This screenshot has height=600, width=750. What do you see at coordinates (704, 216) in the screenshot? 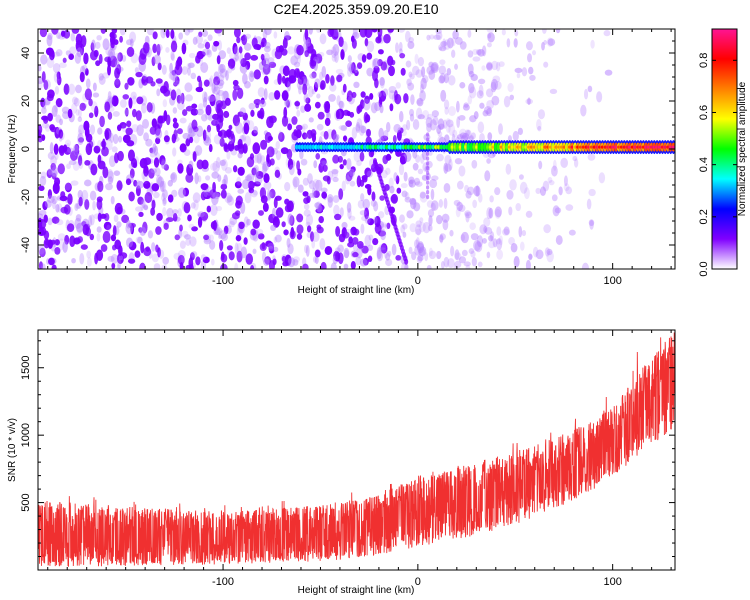
I see `colorbar-tick-label: 0.2` at bounding box center [704, 216].